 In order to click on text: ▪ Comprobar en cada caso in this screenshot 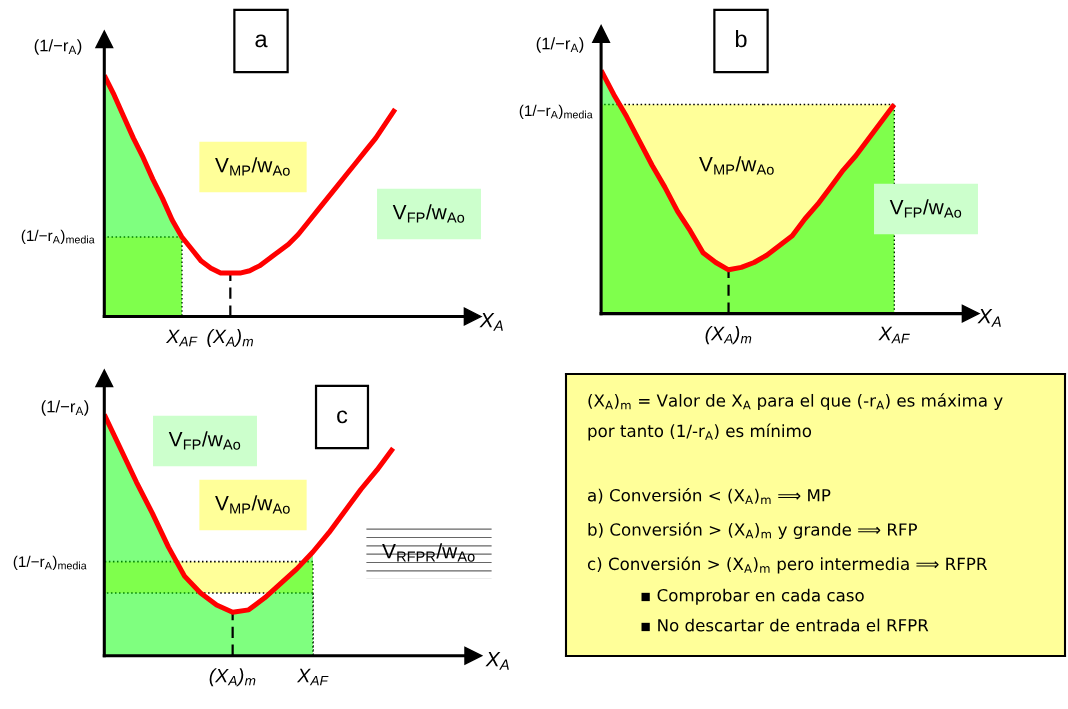, I will do `click(752, 596)`.